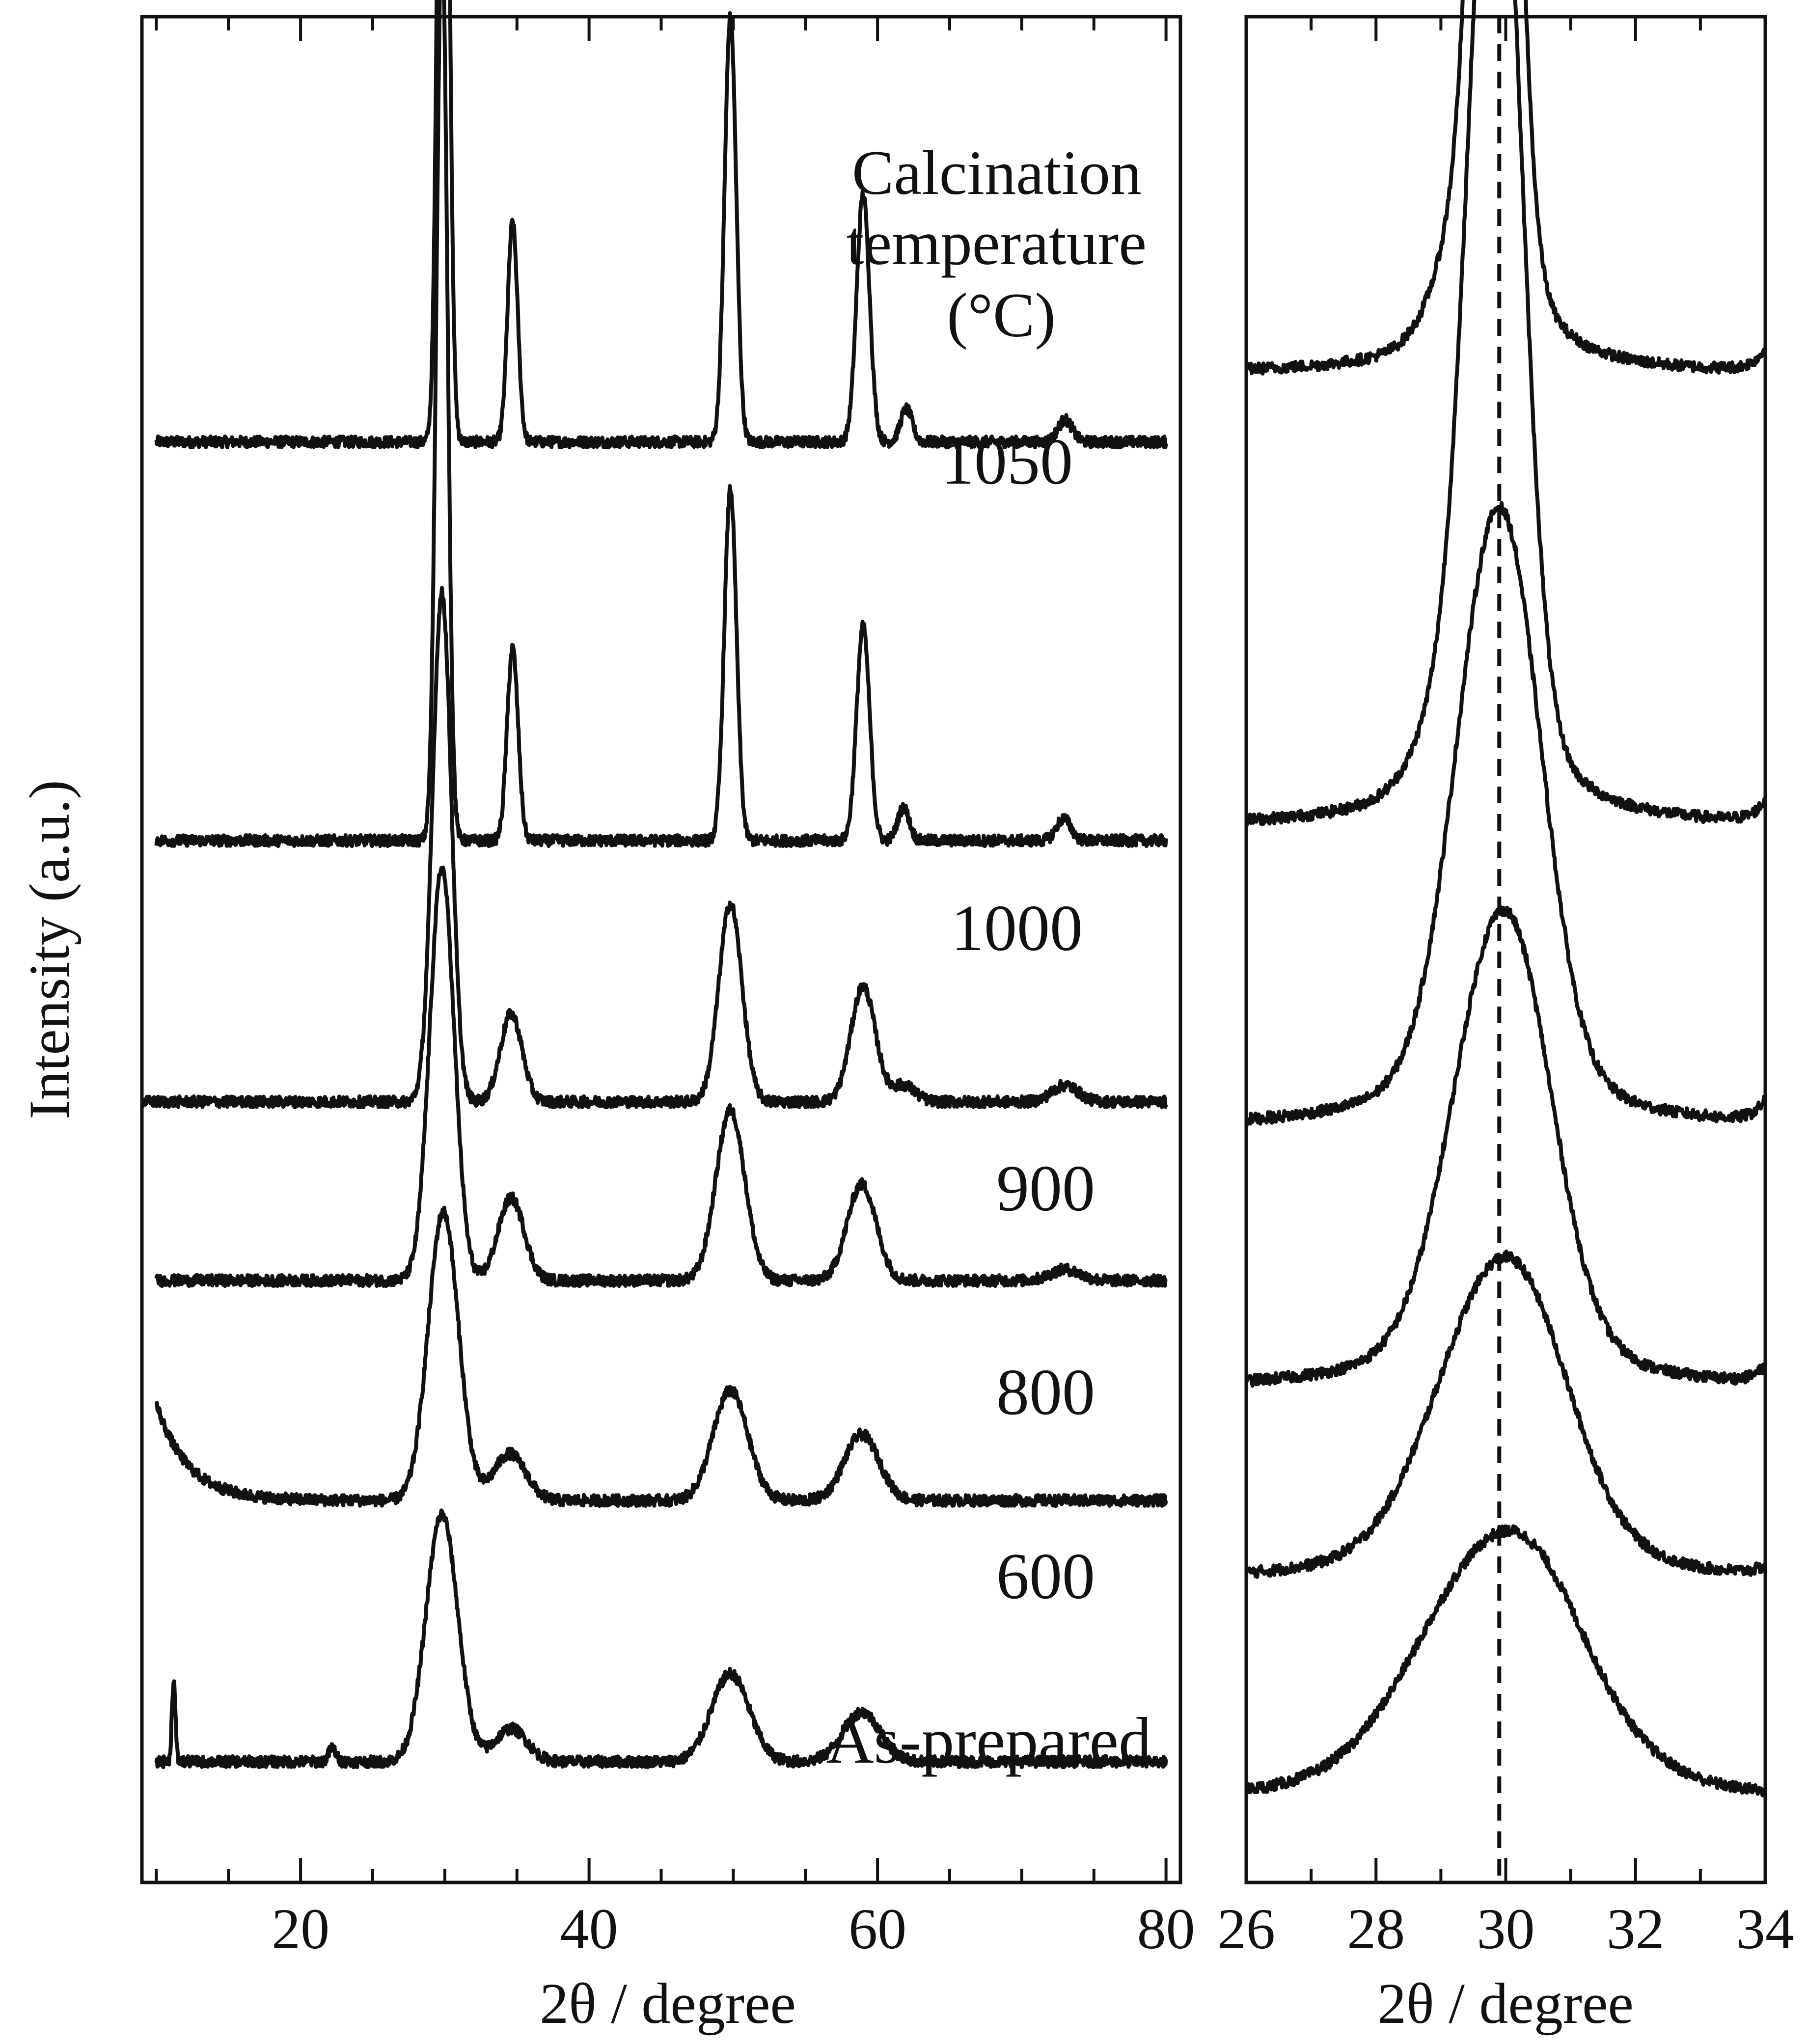 This screenshot has width=1807, height=2044. Describe the element at coordinates (877, 1929) in the screenshot. I see `x-tick-label: 60` at that location.